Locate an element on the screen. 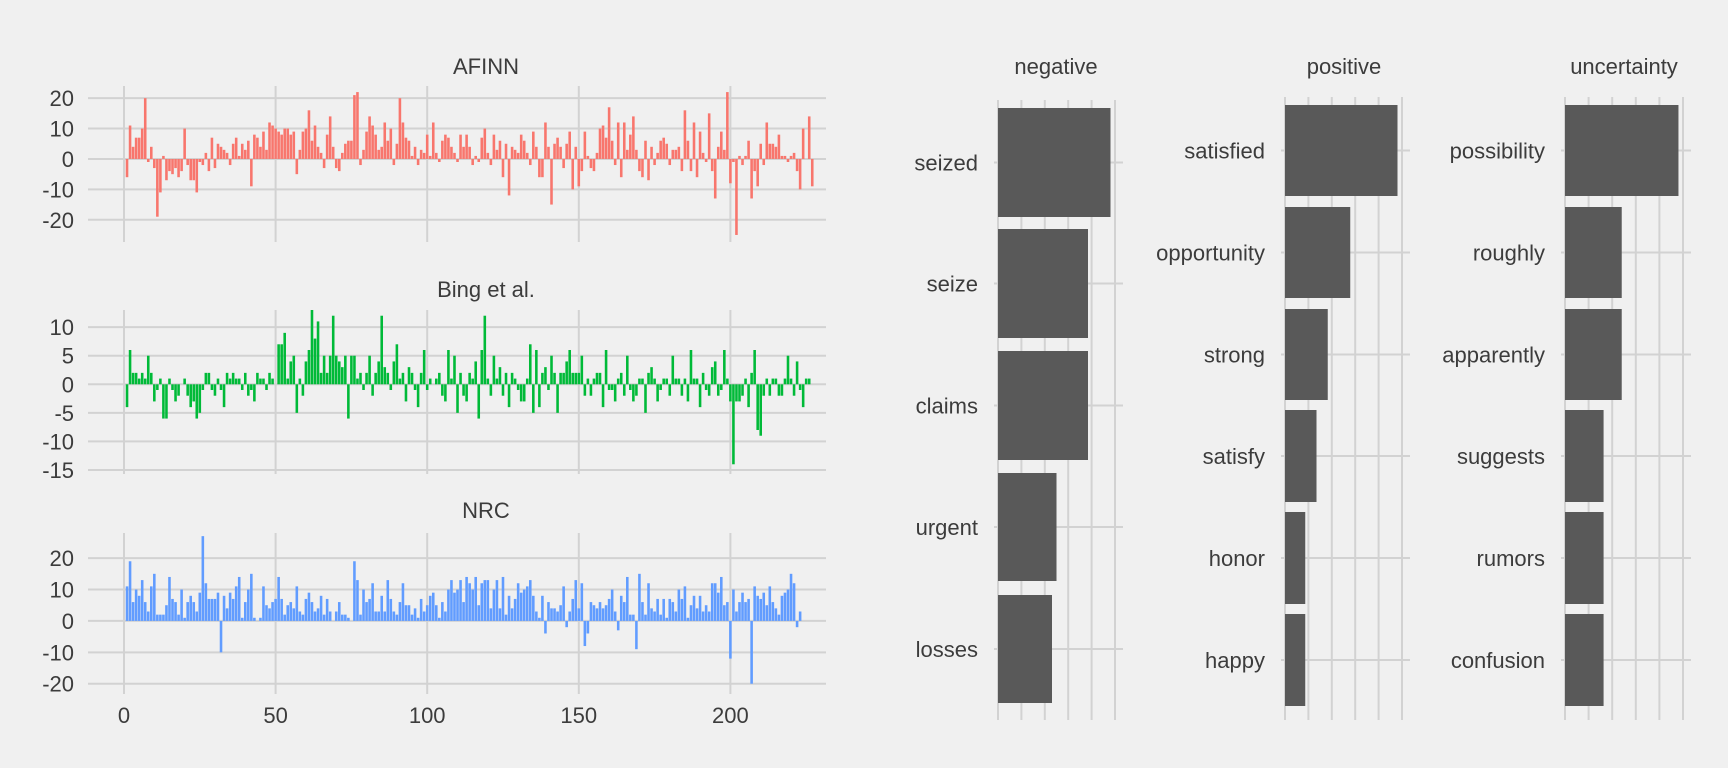  category-label: strong is located at coordinates (1234, 355).